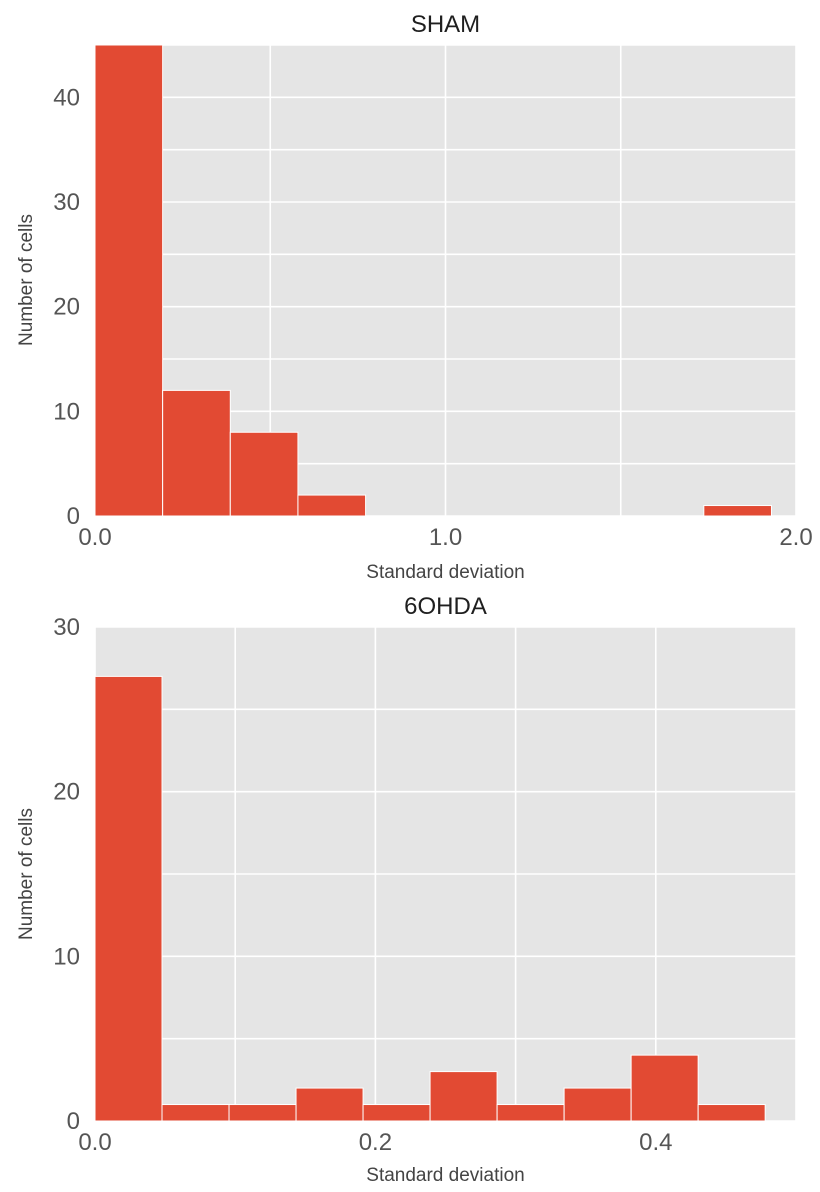 This screenshot has height=1192, width=820. What do you see at coordinates (445, 606) in the screenshot?
I see `6ohda-title: 6OHDA` at bounding box center [445, 606].